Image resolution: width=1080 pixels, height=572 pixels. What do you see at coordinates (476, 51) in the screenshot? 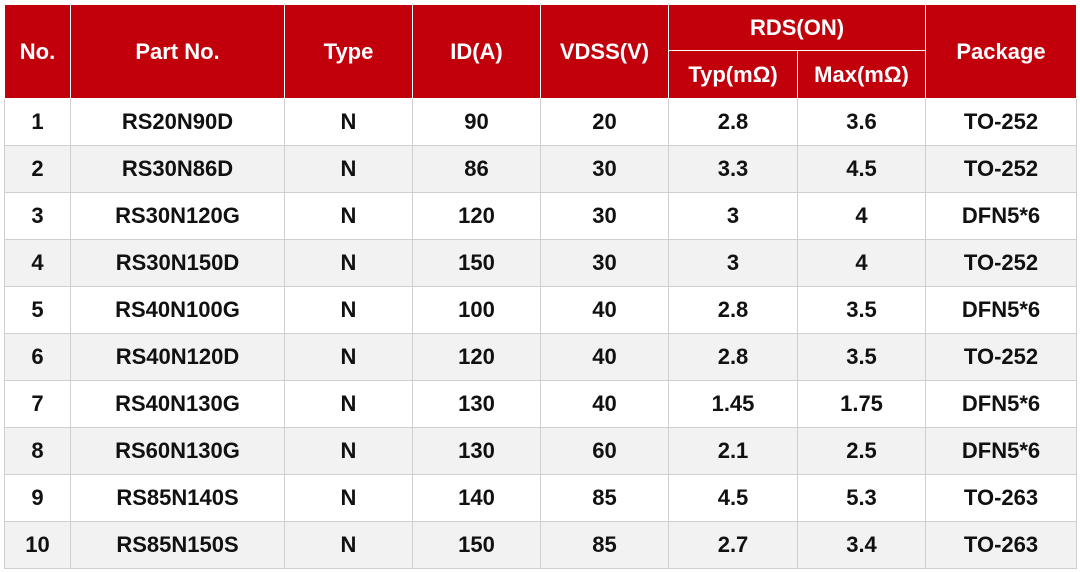
I see `header-cell: ID(A)` at bounding box center [476, 51].